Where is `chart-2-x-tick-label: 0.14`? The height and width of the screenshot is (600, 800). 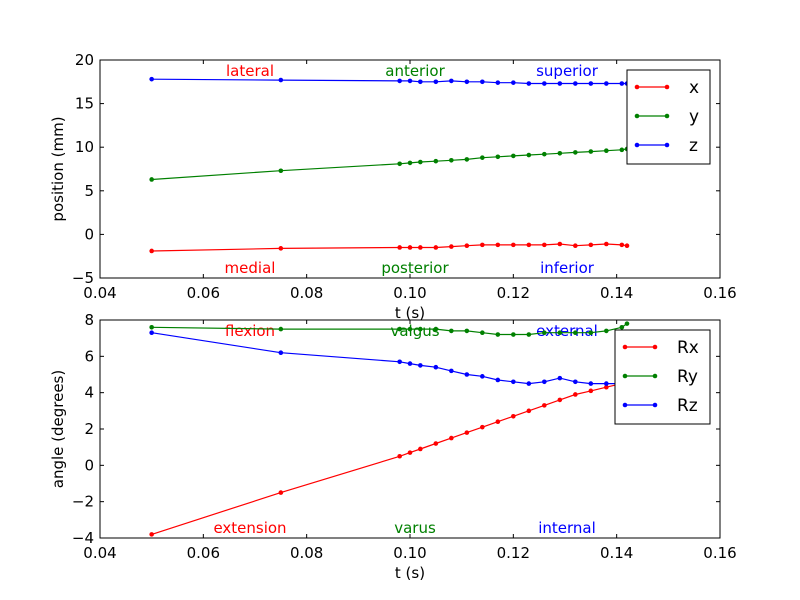
chart-2-x-tick-label: 0.14 is located at coordinates (616, 553).